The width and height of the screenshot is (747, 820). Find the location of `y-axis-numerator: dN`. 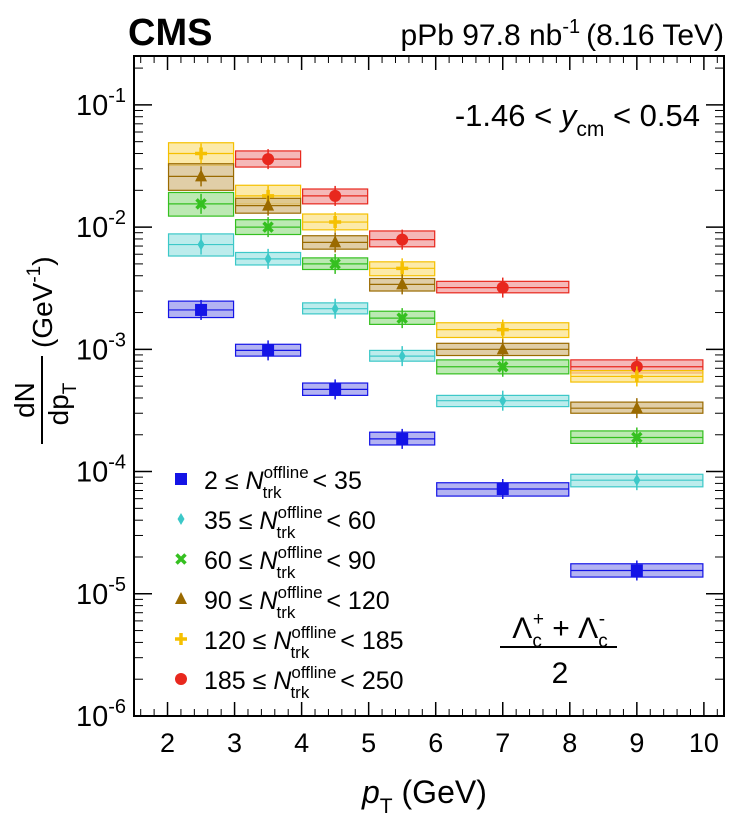

y-axis-numerator: dN is located at coordinates (24, 400).